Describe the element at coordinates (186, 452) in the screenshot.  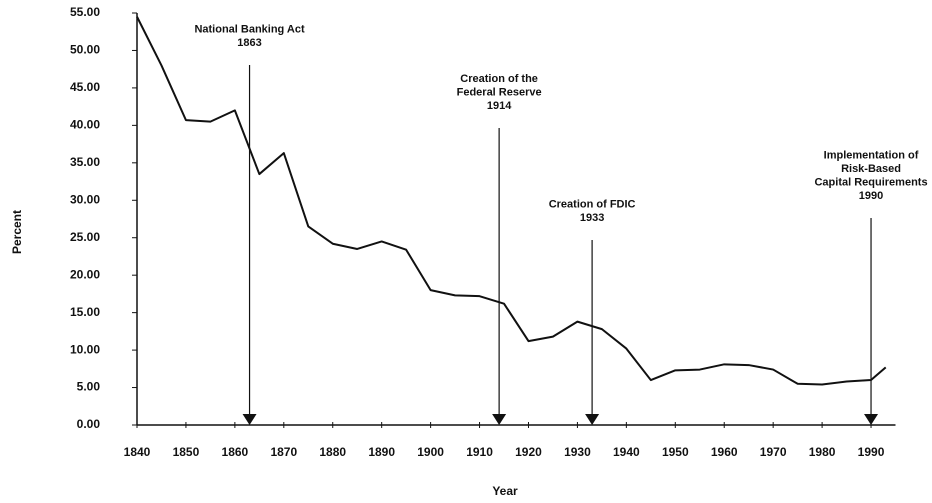
I see `x-tick-label: 1850` at that location.